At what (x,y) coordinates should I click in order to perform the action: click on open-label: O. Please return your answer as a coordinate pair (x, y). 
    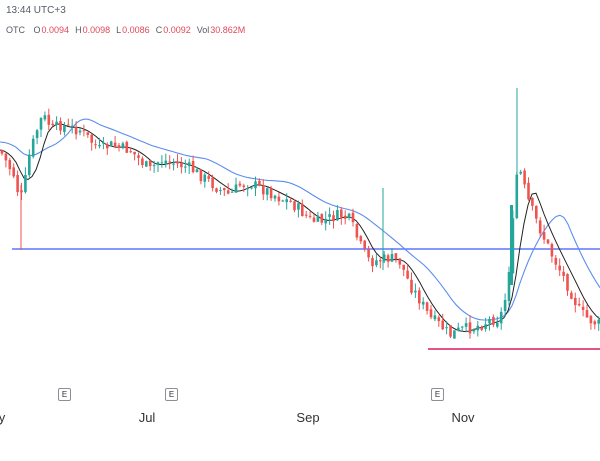
    Looking at the image, I should click on (37, 30).